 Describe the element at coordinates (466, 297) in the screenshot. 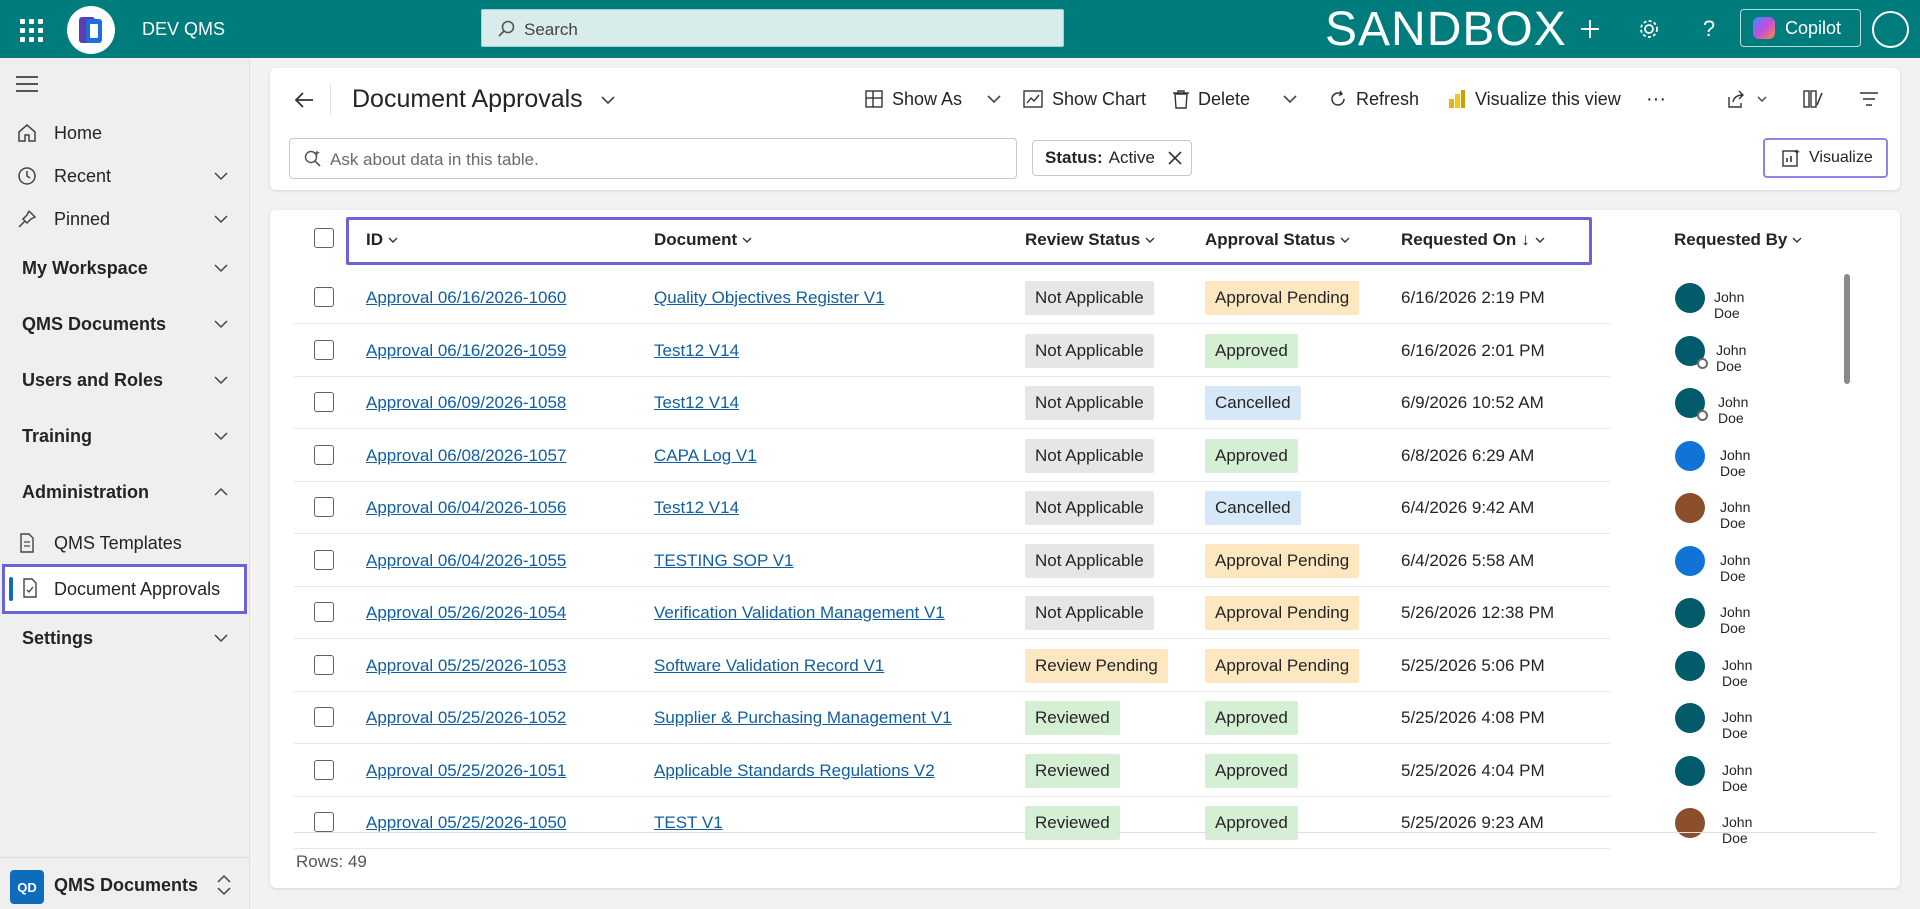

I see `approval-id-link: Approval 06/16/2026-1060` at that location.